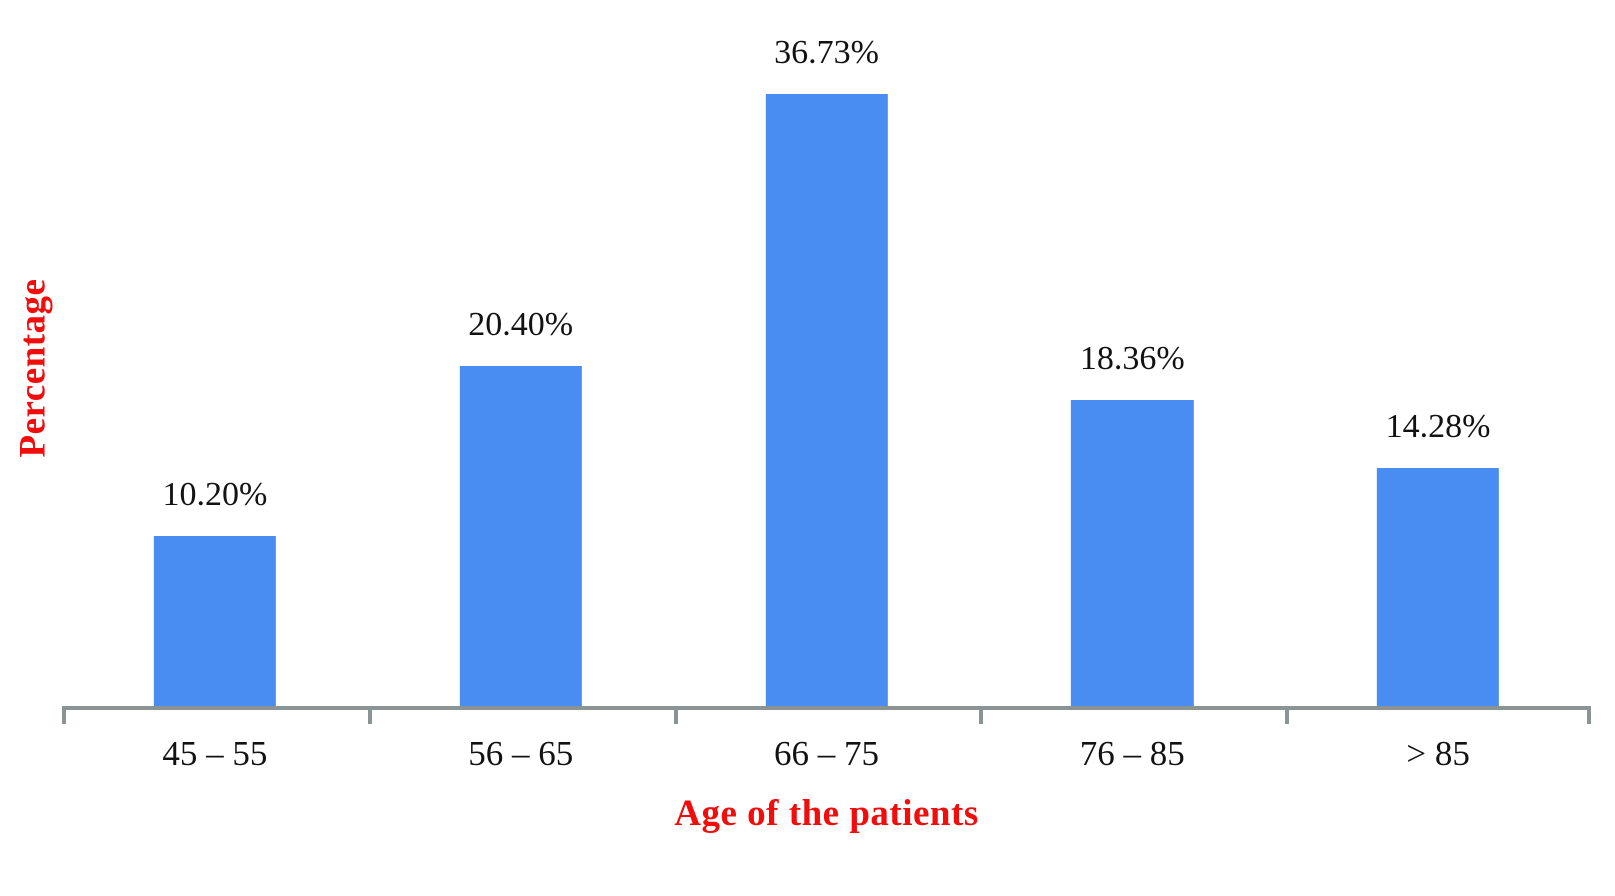 This screenshot has height=896, width=1615. I want to click on x-axis-tick-labels: 45 – 55 56 – 65 66 – 75 76 – 85 > 85, so click(826, 757).